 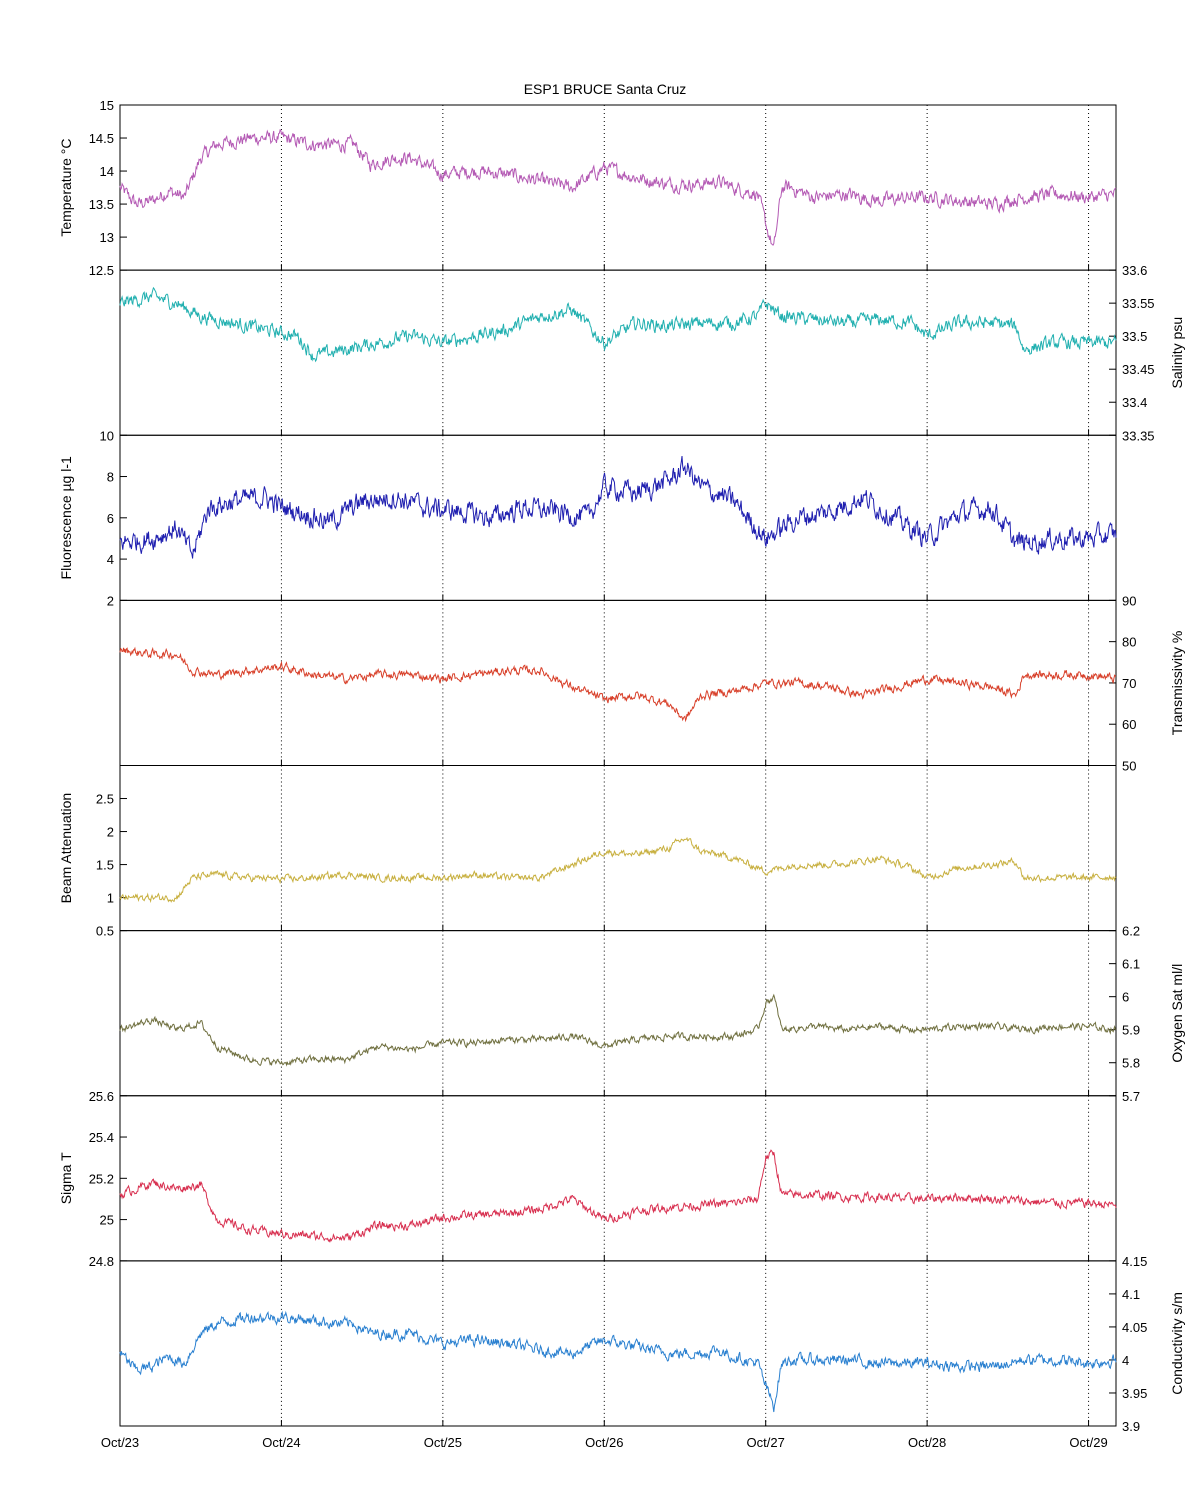 What do you see at coordinates (1129, 766) in the screenshot?
I see `y-tick-label: 50` at bounding box center [1129, 766].